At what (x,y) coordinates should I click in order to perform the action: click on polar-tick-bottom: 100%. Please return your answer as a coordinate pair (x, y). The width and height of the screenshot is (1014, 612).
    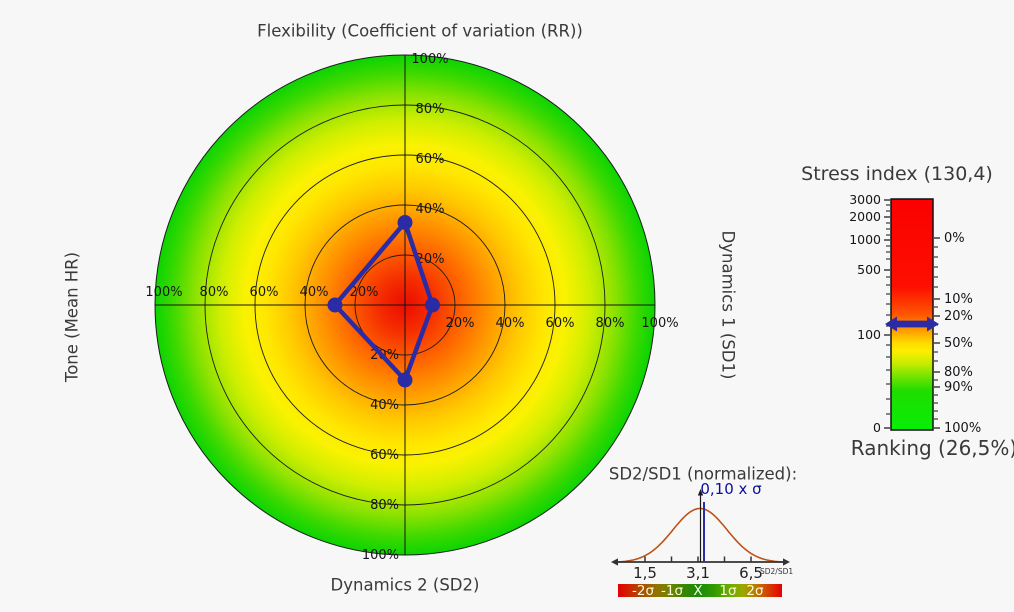
    Looking at the image, I should click on (380, 555).